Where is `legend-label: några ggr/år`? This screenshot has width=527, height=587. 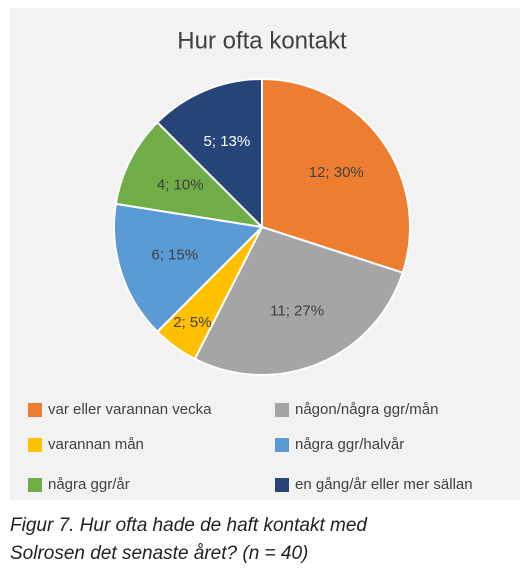 legend-label: några ggr/år is located at coordinates (89, 484).